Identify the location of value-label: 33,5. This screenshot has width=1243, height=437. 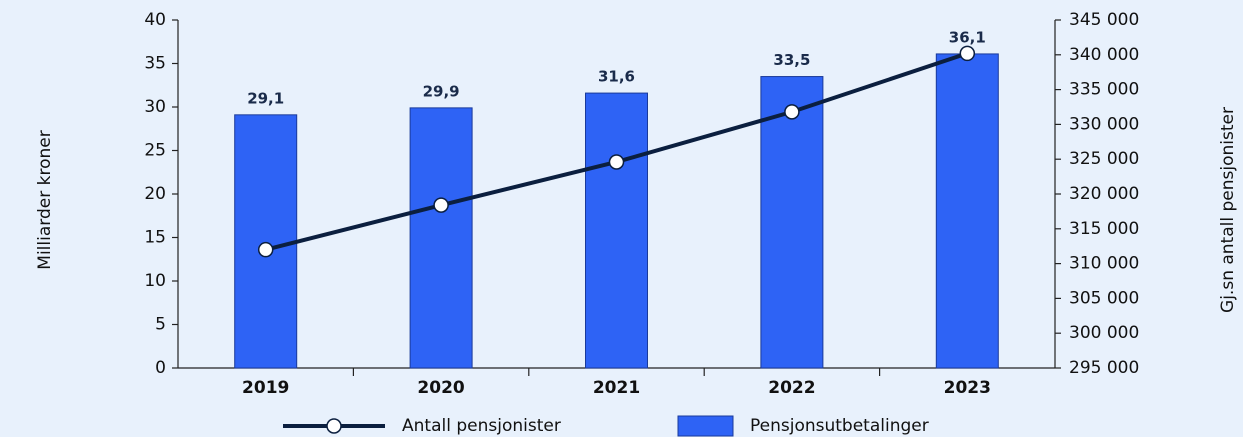
(791, 60).